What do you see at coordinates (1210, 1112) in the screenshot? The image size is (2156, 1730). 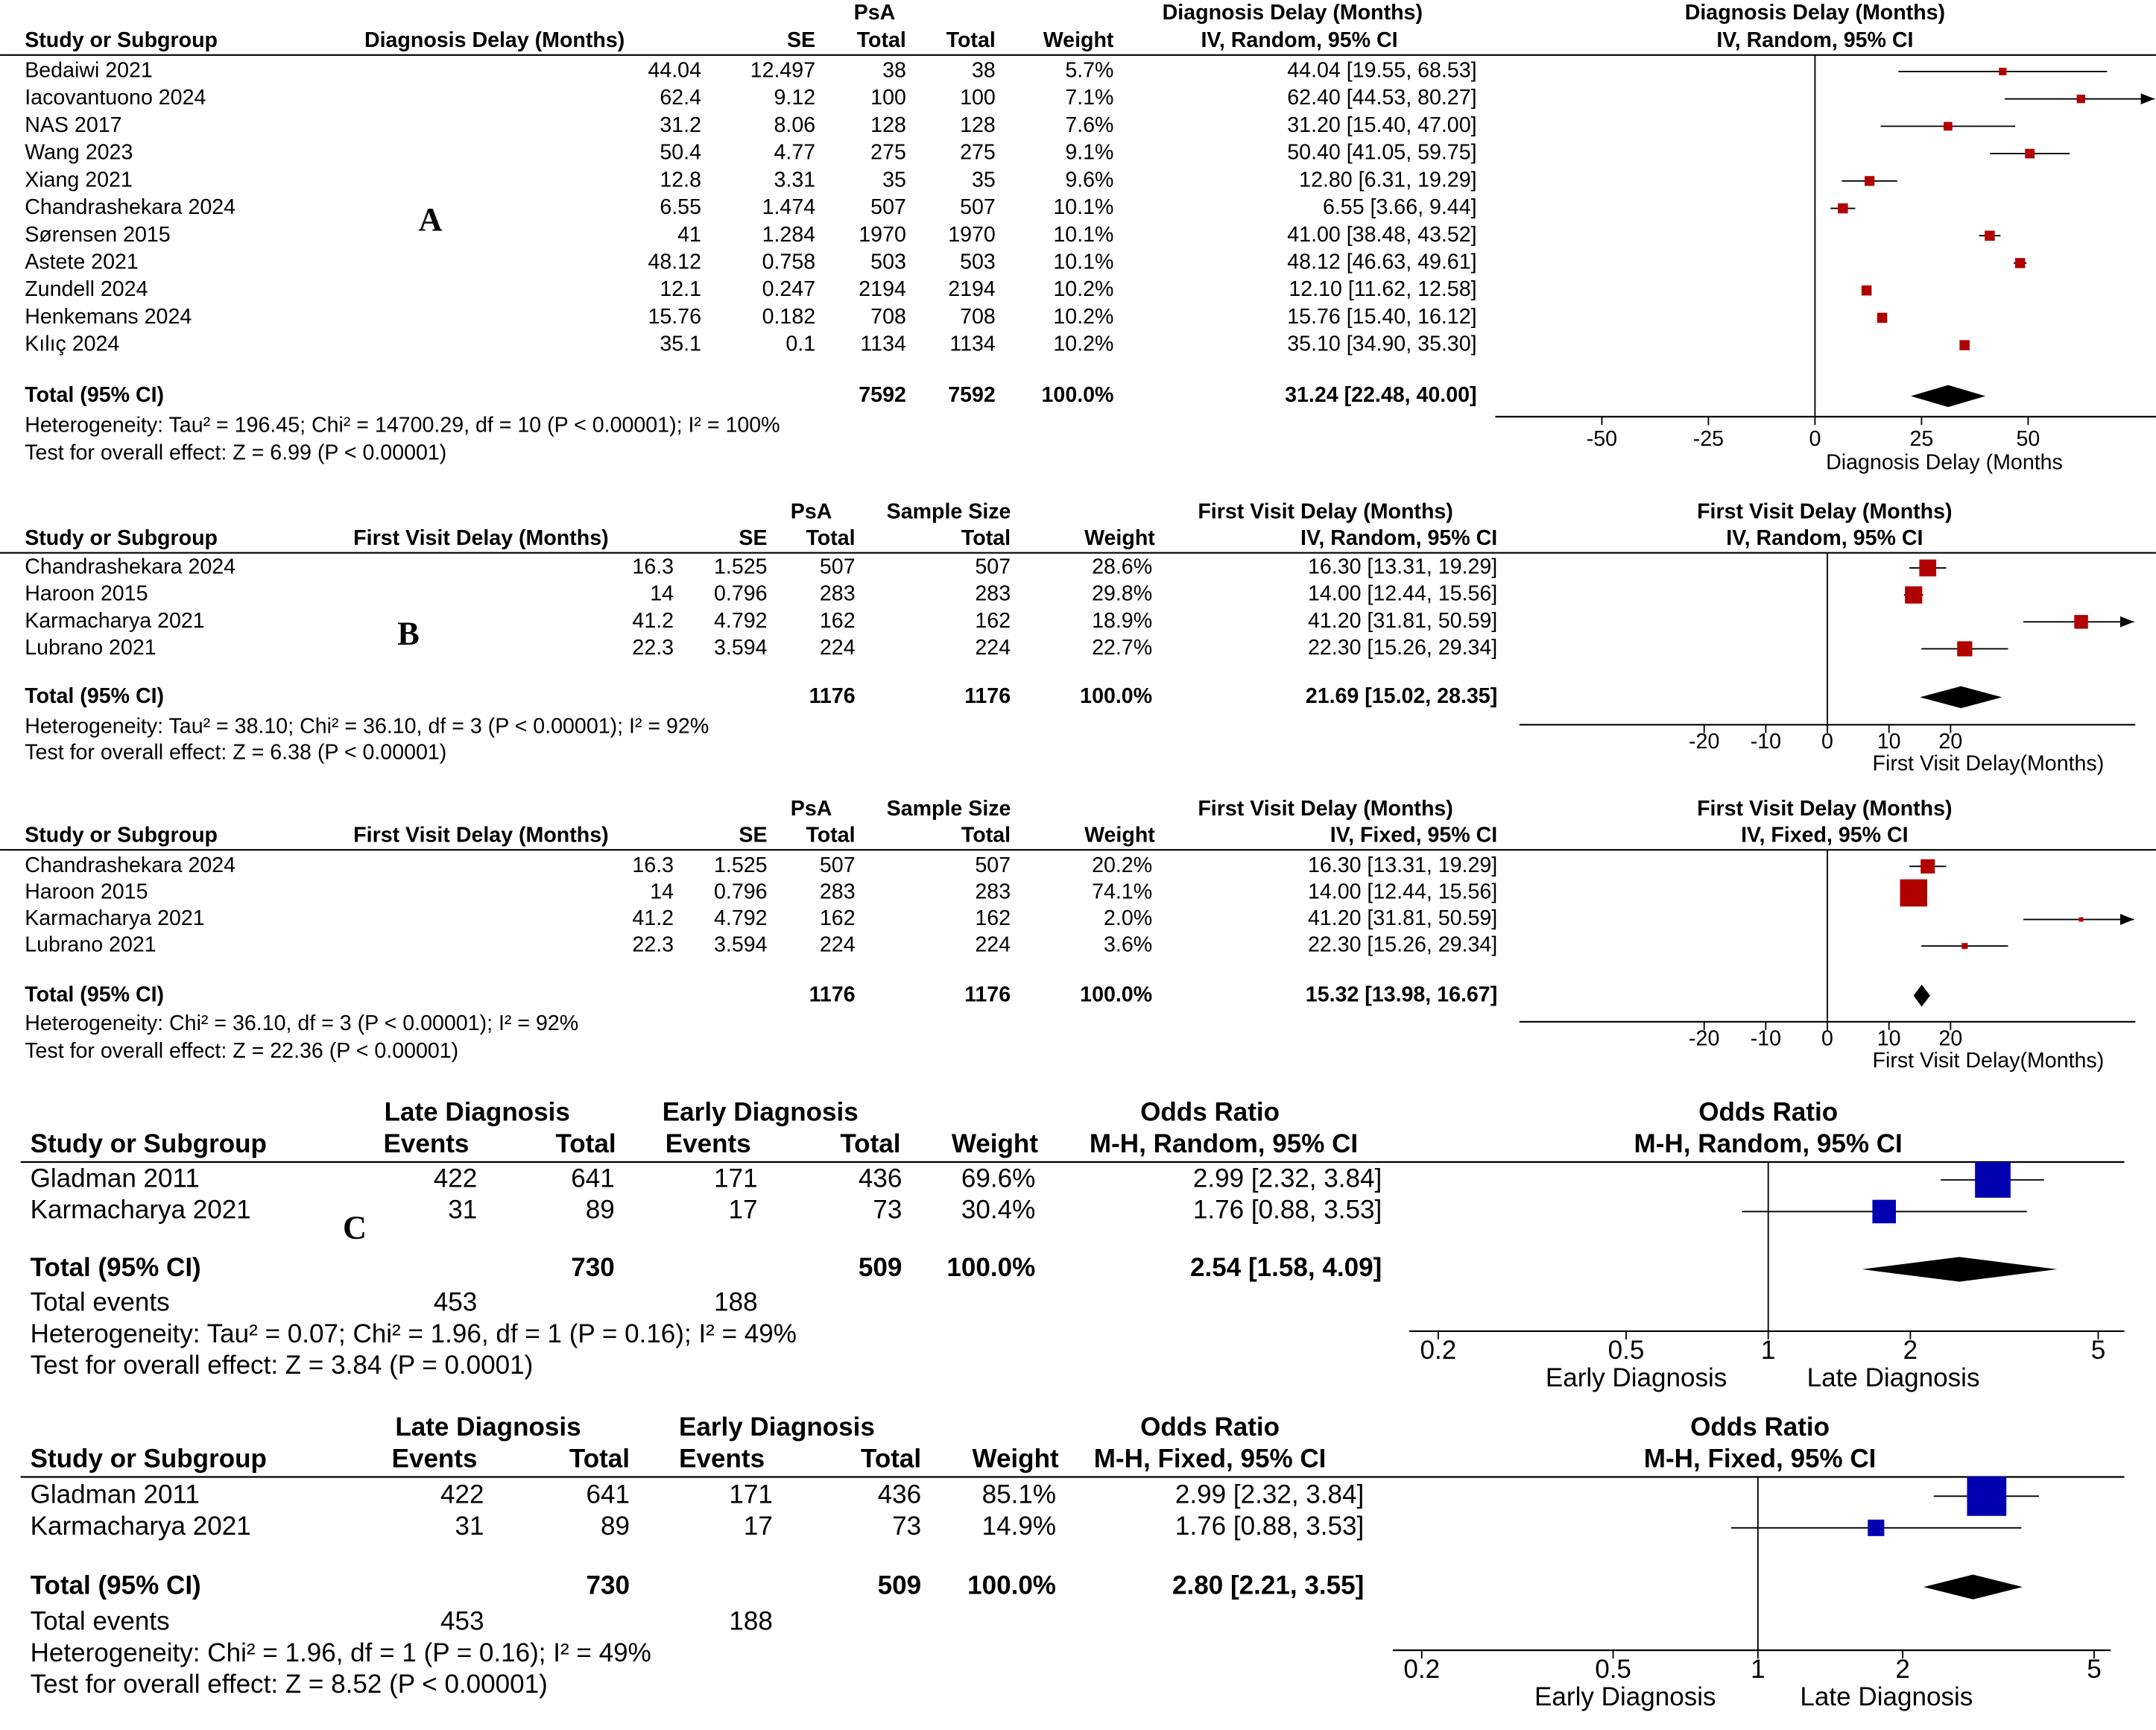 I see `group-header: Odds Ratio` at bounding box center [1210, 1112].